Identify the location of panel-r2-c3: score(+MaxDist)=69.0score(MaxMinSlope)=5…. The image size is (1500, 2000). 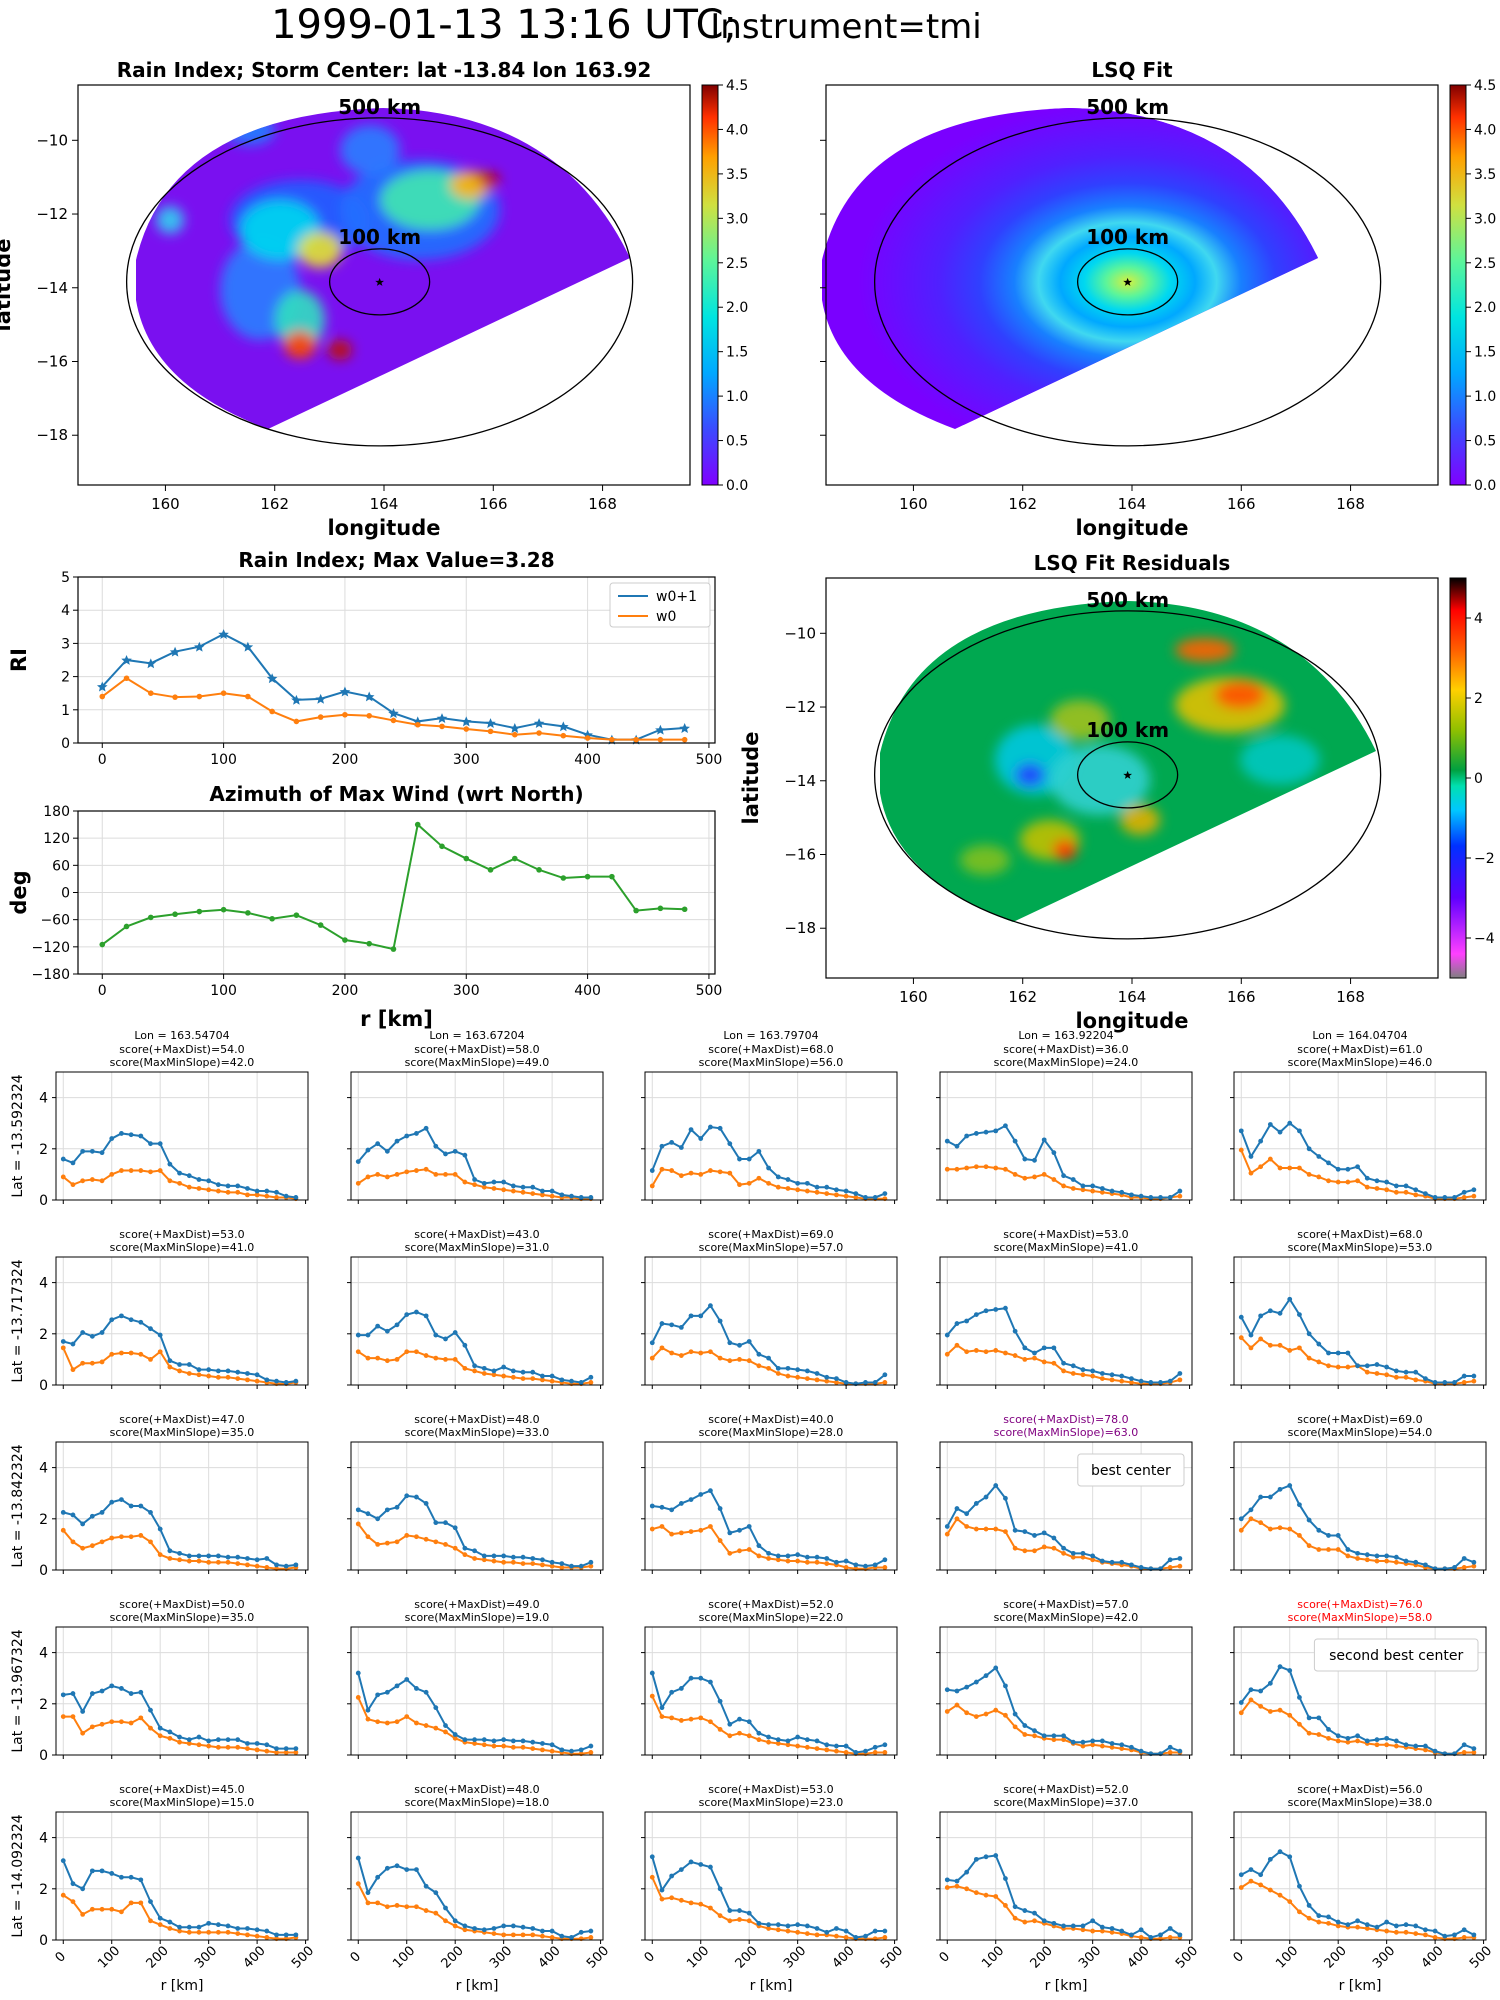
(769, 1308).